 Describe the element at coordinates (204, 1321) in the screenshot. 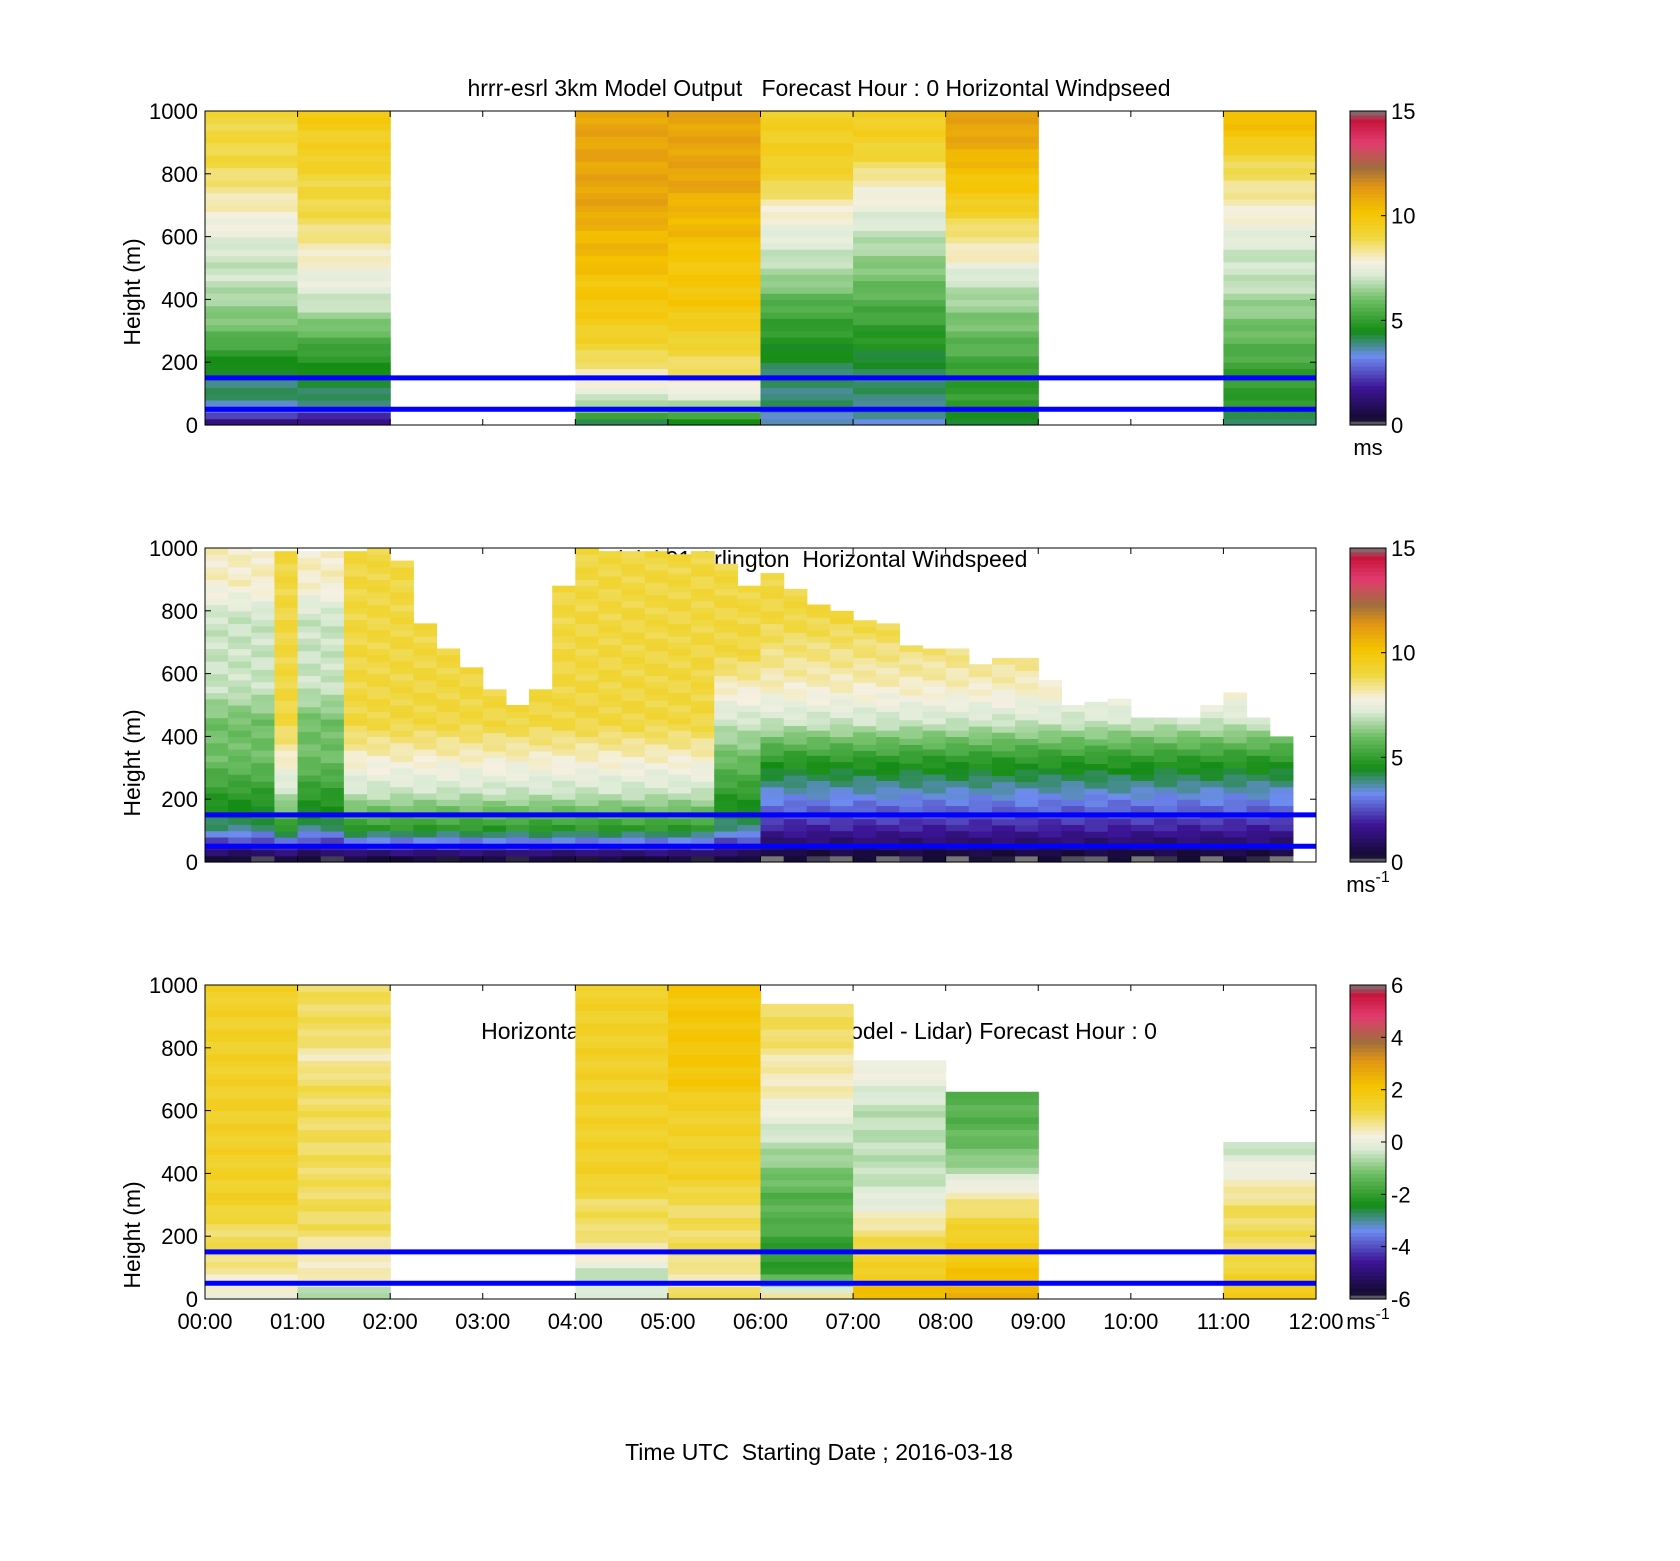

I see `x-tick-label: 00:00` at that location.